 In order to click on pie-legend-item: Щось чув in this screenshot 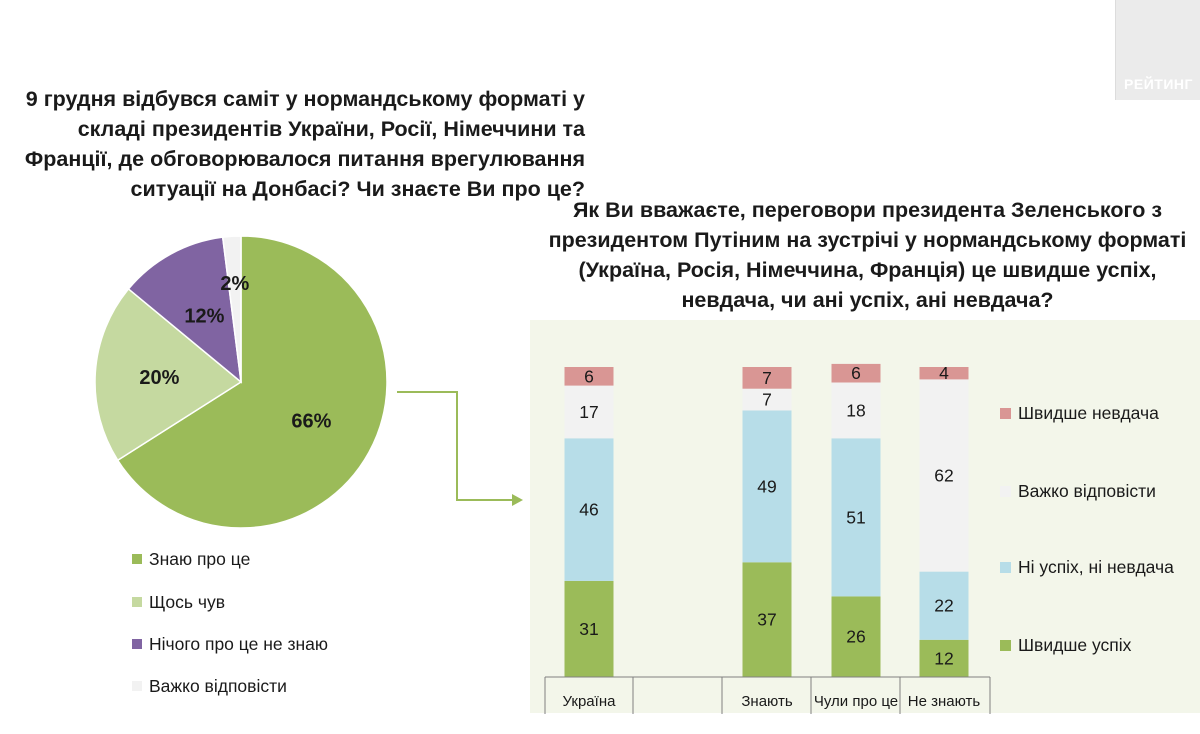, I will do `click(178, 602)`.